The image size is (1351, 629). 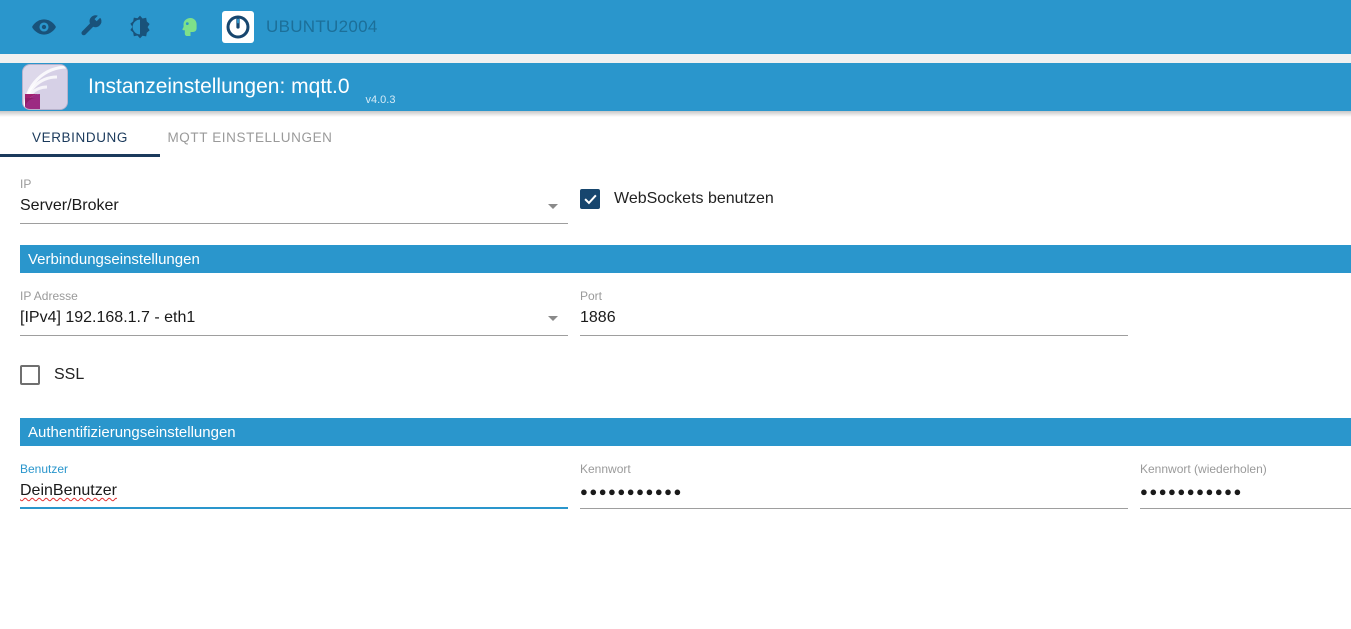 What do you see at coordinates (238, 27) in the screenshot?
I see `iobroker-logo` at bounding box center [238, 27].